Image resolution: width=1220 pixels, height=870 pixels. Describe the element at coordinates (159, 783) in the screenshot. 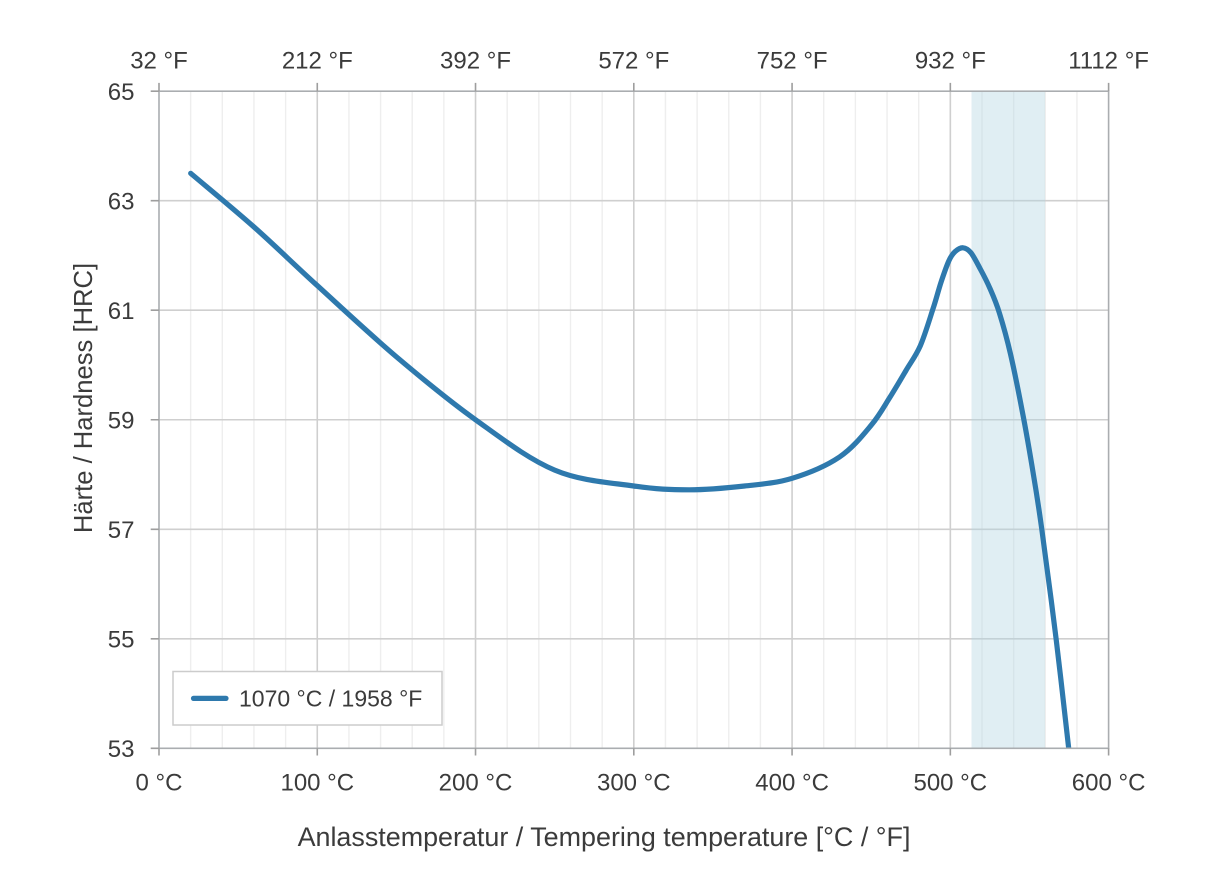

I see `svg-text: 0 °C` at that location.